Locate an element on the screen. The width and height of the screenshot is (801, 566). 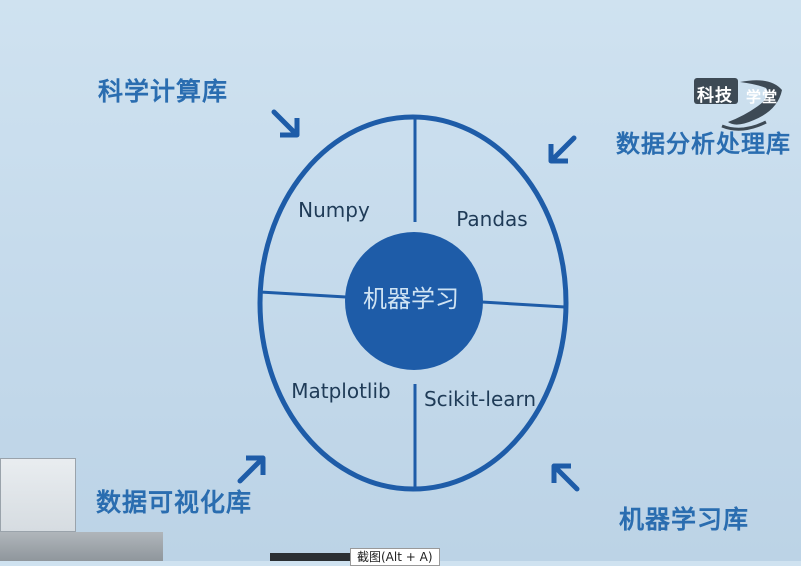
label-data-visualization: 数据可视化库 is located at coordinates (174, 502).